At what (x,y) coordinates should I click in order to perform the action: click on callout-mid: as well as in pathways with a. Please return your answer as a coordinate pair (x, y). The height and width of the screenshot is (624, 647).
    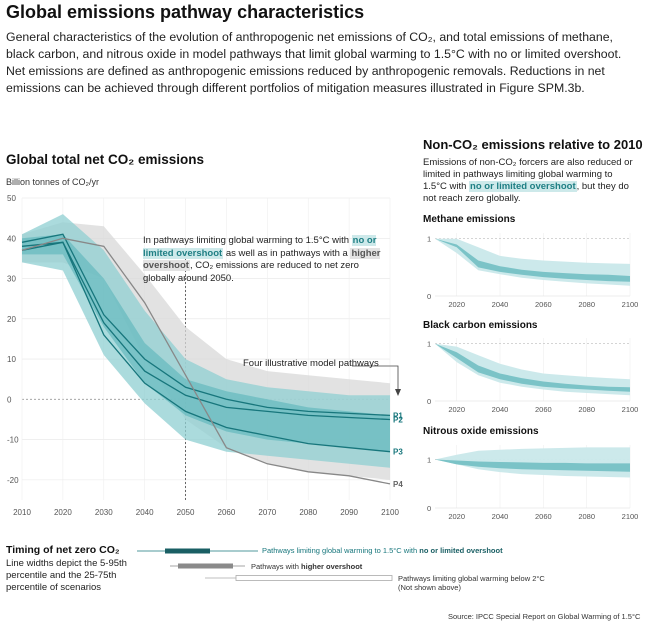
    Looking at the image, I should click on (286, 253).